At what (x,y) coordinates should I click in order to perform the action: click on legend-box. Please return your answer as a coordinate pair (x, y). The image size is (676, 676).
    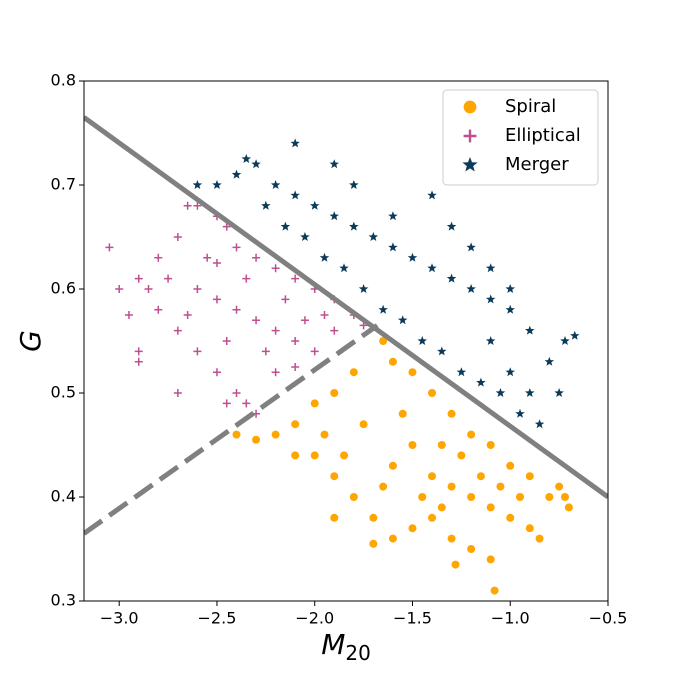
    Looking at the image, I should click on (520, 137).